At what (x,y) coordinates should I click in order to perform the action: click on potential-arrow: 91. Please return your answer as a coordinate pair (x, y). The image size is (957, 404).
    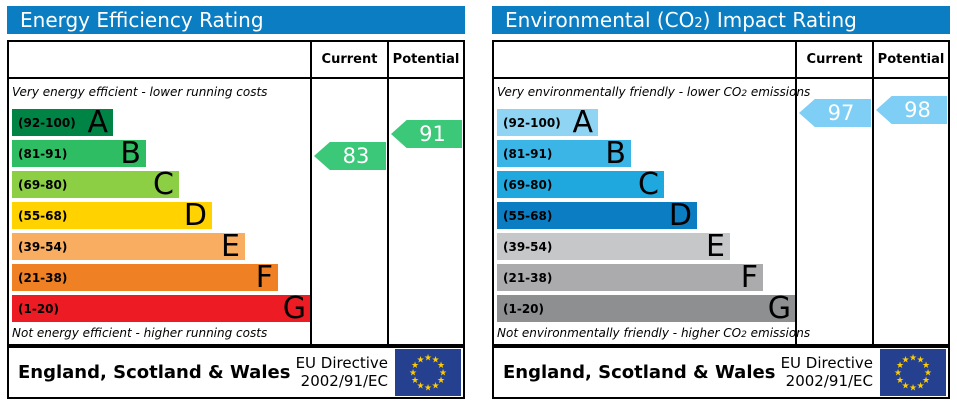
    Looking at the image, I should click on (426, 134).